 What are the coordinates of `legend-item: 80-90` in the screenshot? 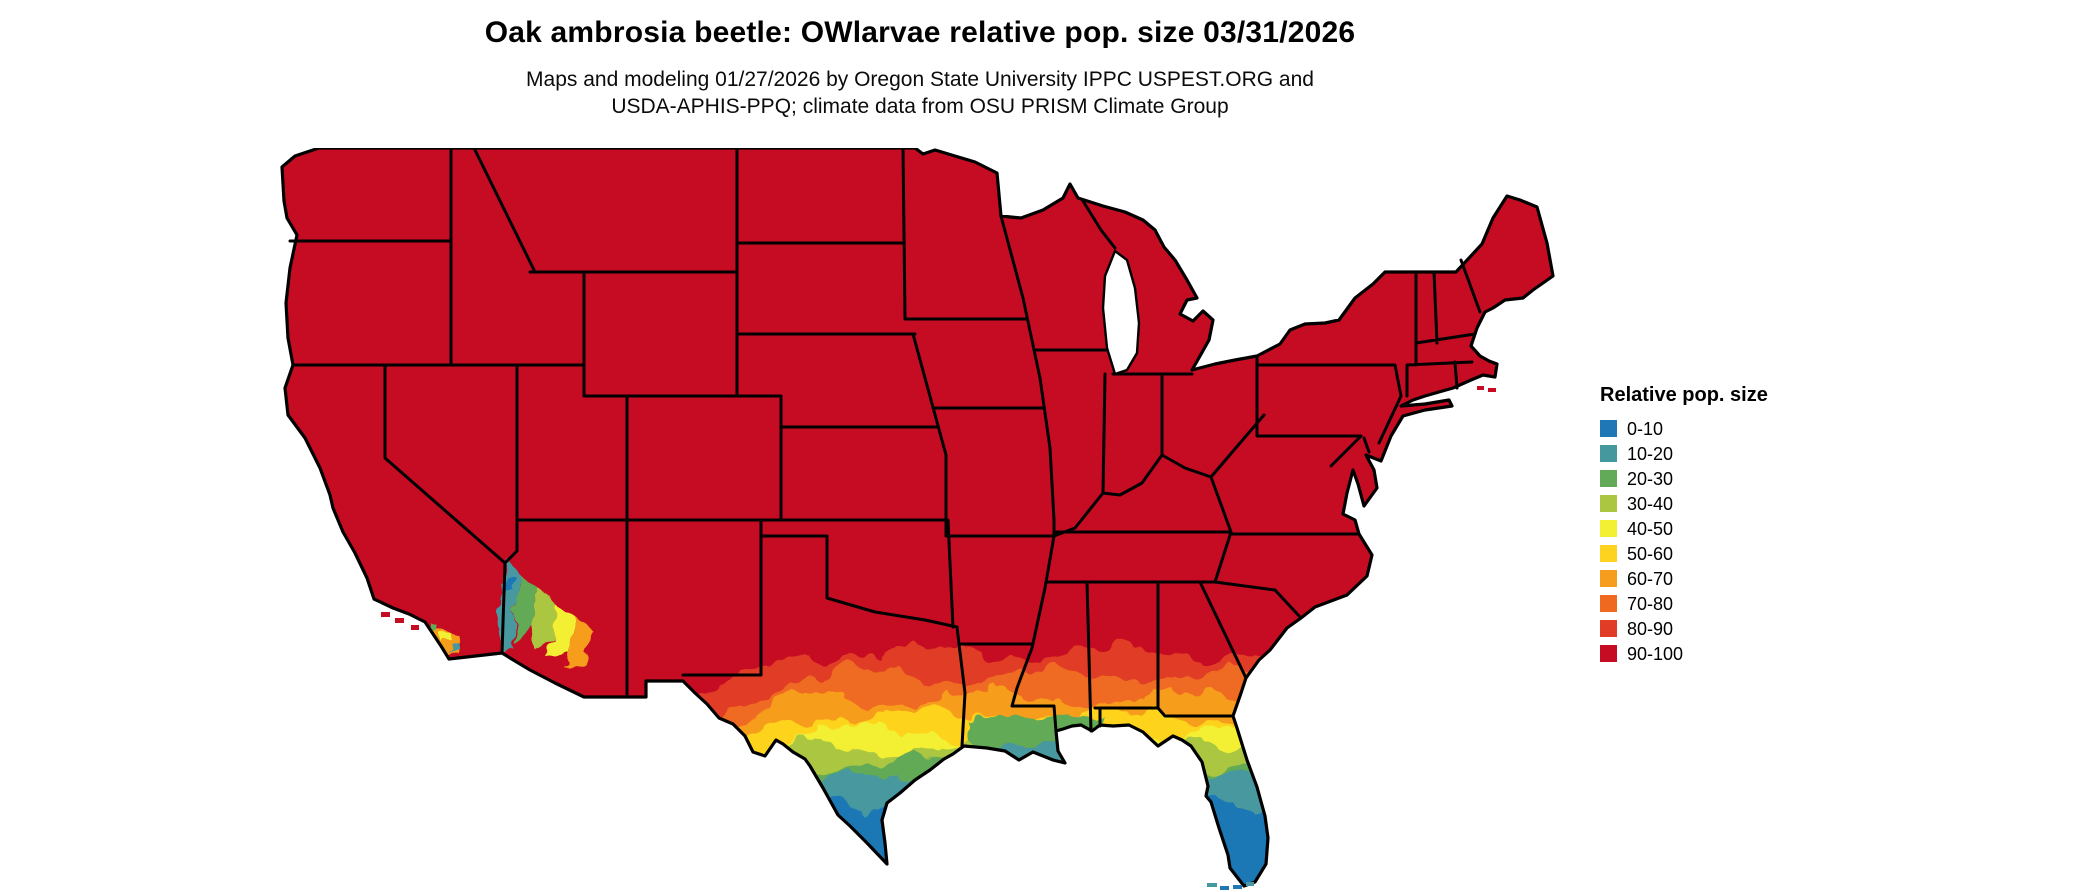 It's located at (1684, 628).